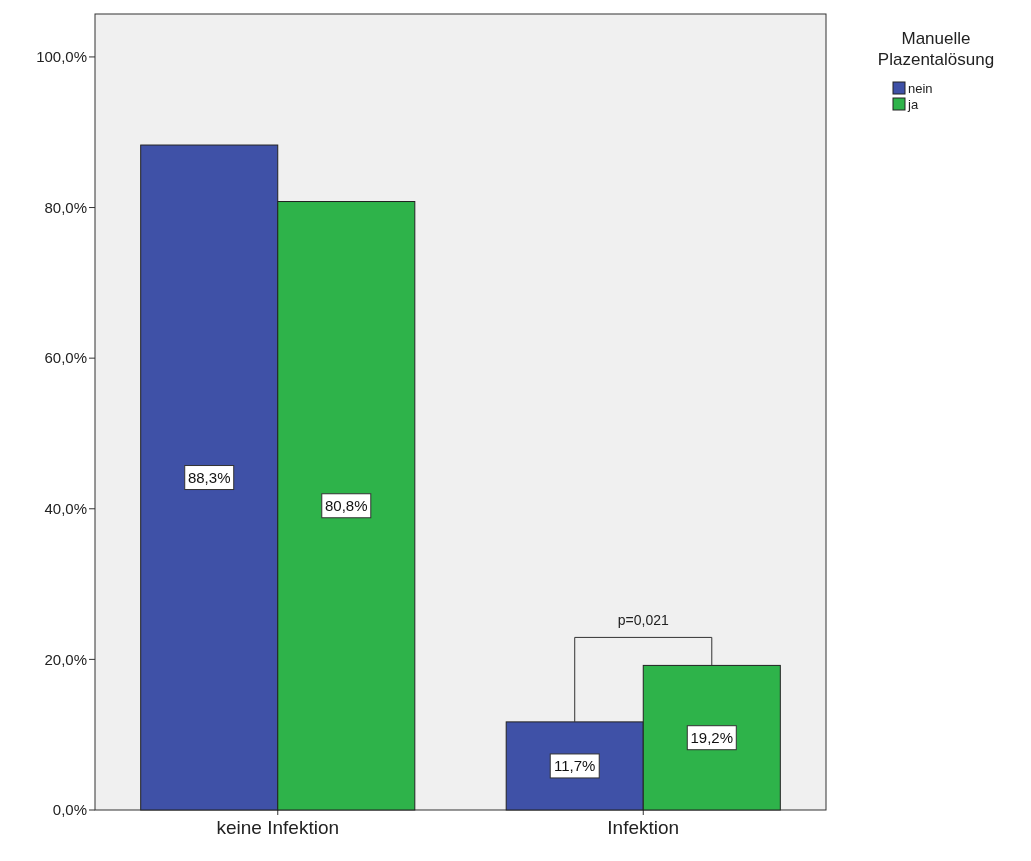  I want to click on annotation: p=0,021, so click(643, 620).